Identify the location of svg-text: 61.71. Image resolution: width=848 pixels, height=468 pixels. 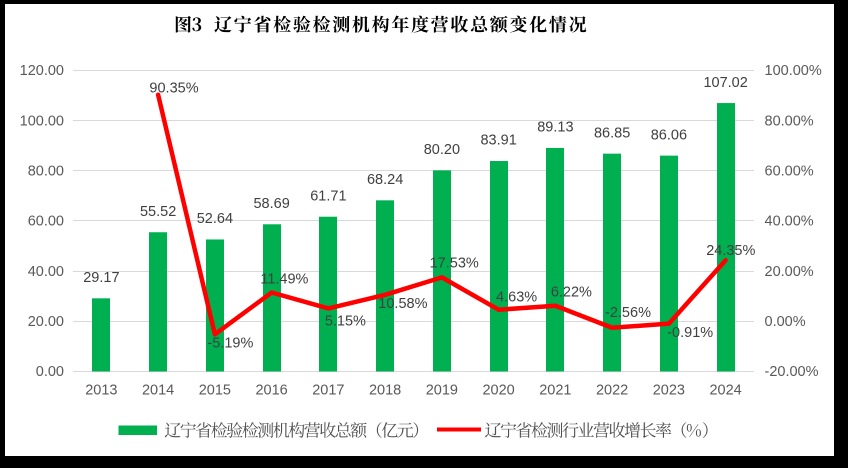
(328, 196).